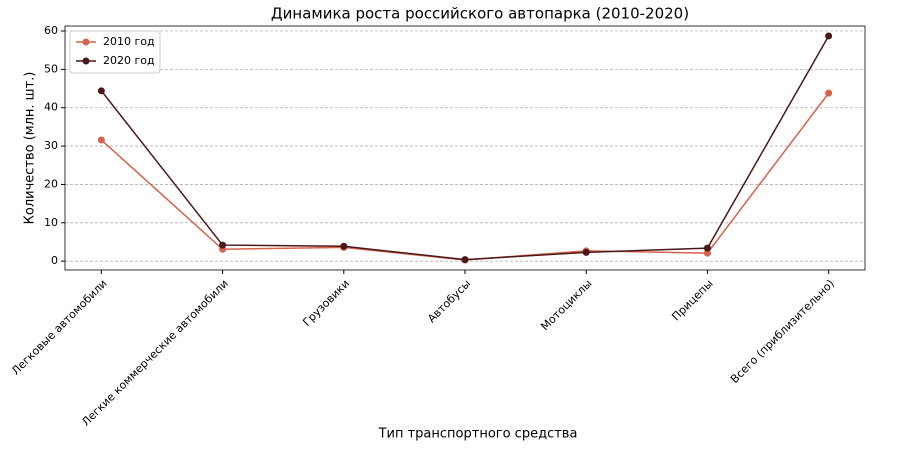 The height and width of the screenshot is (449, 900). What do you see at coordinates (54, 260) in the screenshot?
I see `y-tick-label: 0` at bounding box center [54, 260].